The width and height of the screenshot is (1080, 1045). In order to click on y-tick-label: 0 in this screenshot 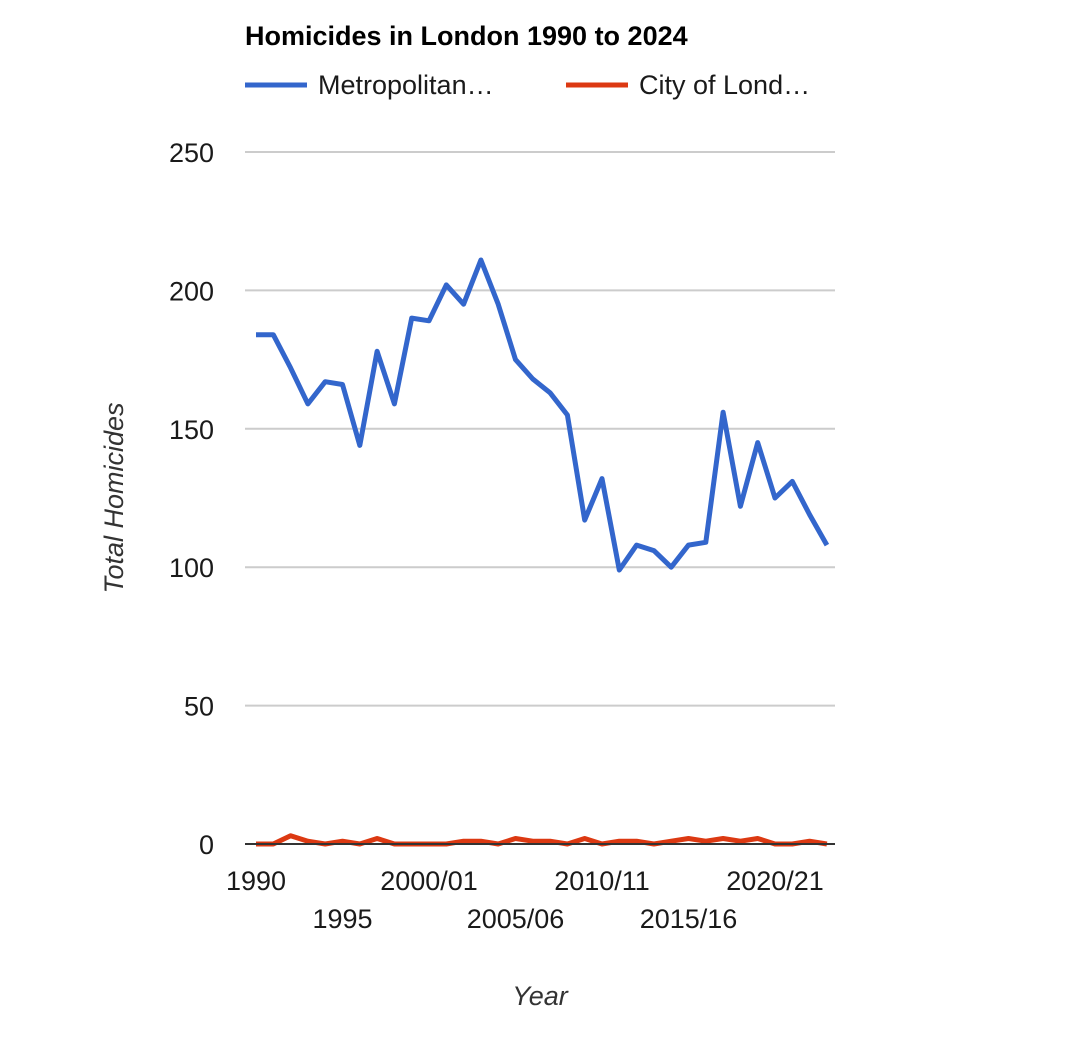, I will do `click(206, 845)`.